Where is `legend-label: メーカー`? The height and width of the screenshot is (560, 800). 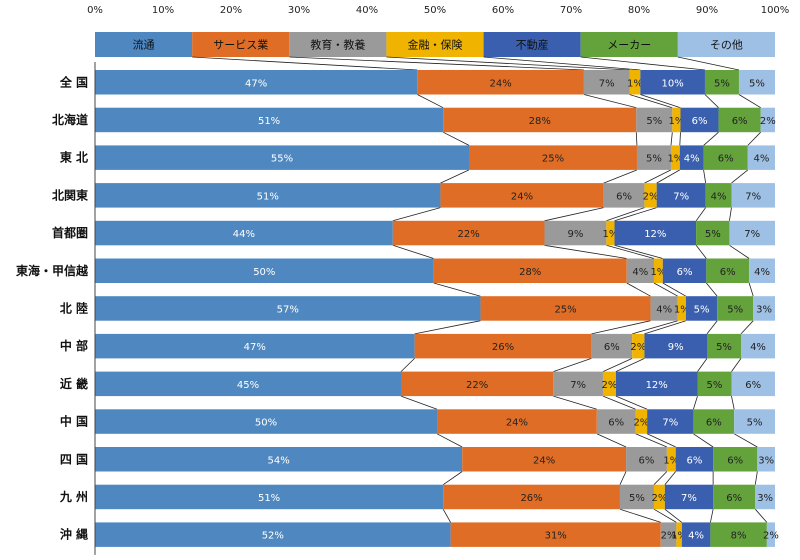 legend-label: メーカー is located at coordinates (629, 45).